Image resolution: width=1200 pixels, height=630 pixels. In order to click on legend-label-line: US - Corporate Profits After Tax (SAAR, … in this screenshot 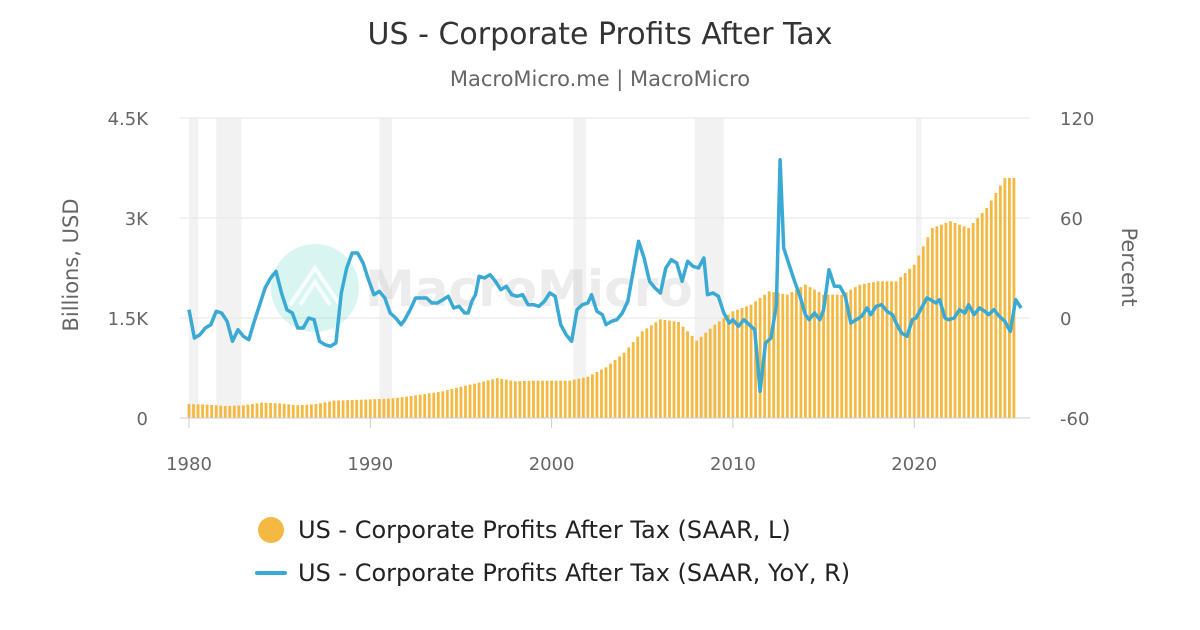, I will do `click(574, 572)`.